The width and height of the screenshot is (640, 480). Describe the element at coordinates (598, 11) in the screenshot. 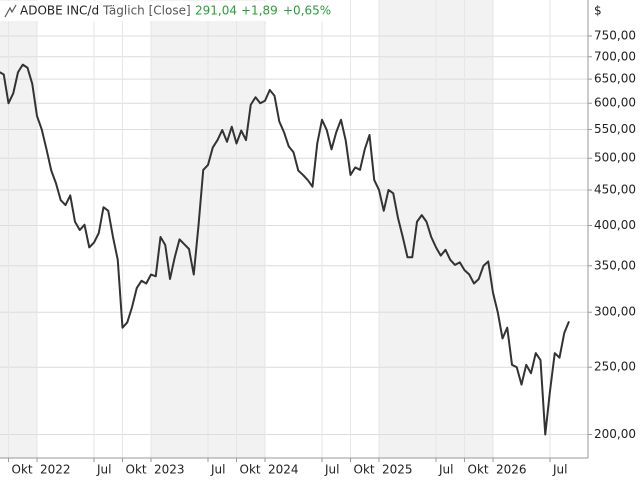

I see `y-unit: $` at that location.